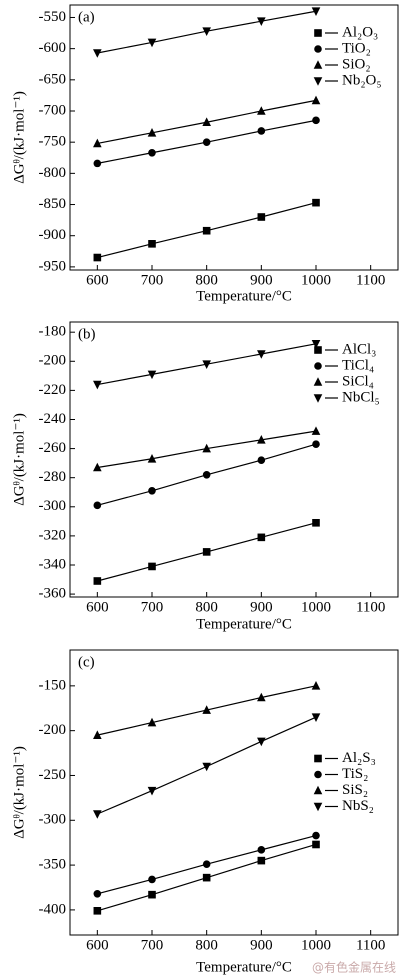 The height and width of the screenshot is (978, 400). I want to click on legend-label: SiCl₄, so click(358, 381).